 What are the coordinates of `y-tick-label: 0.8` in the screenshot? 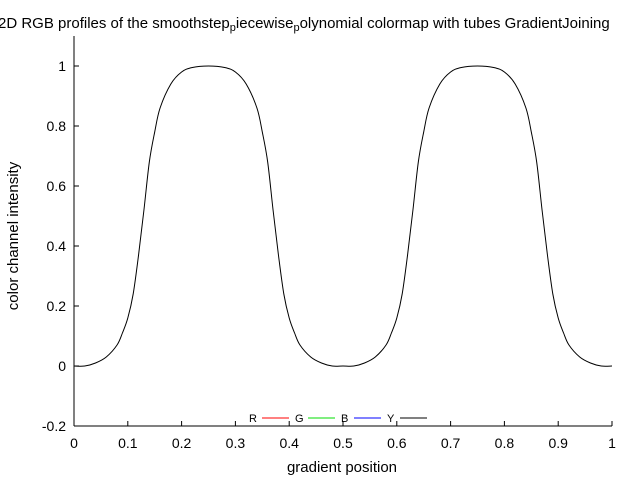 It's located at (57, 126).